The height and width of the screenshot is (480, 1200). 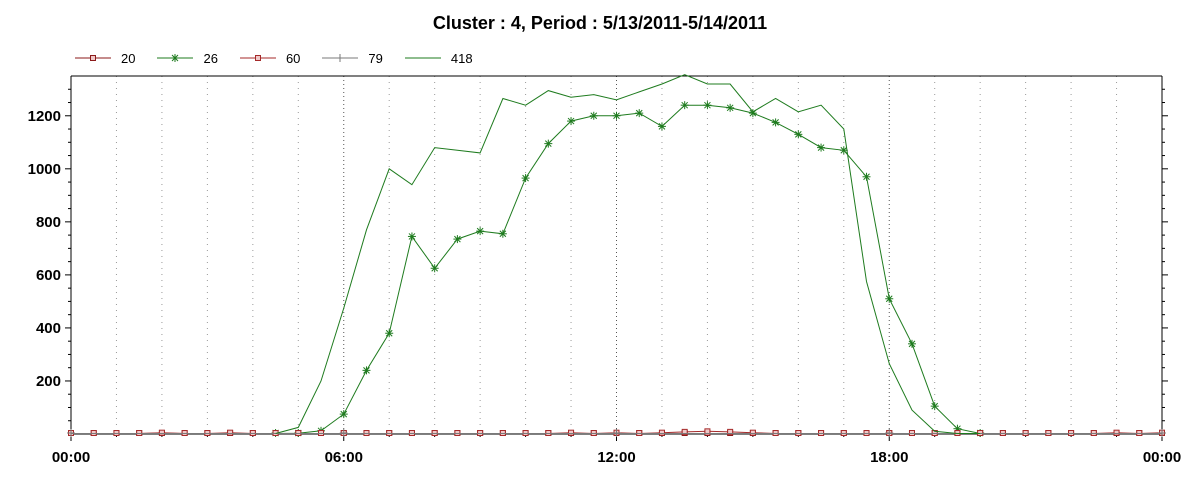 What do you see at coordinates (293, 58) in the screenshot?
I see `legend-label: 60` at bounding box center [293, 58].